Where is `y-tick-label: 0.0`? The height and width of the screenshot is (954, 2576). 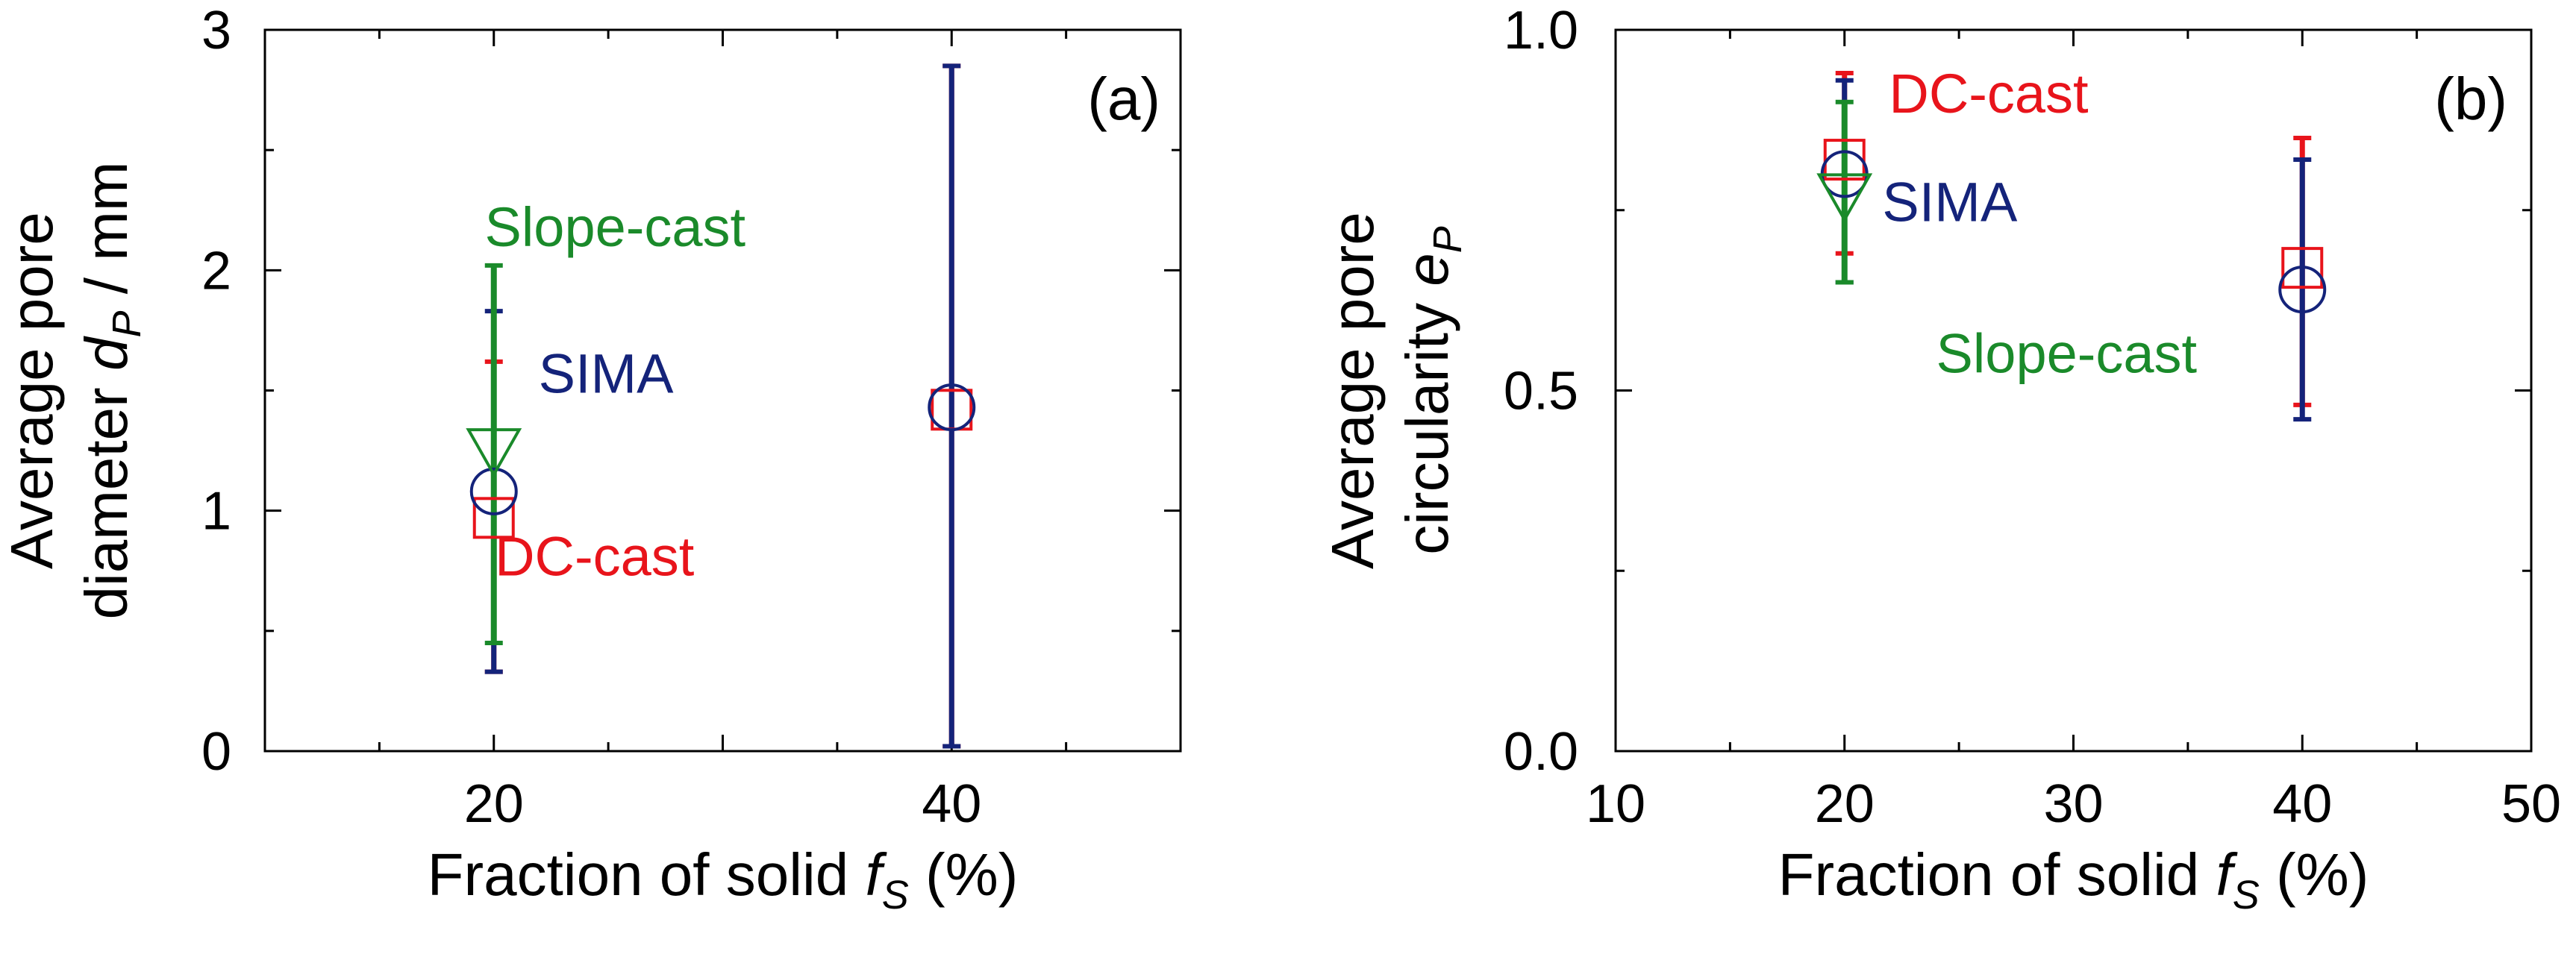
y-tick-label: 0.0 is located at coordinates (1541, 752).